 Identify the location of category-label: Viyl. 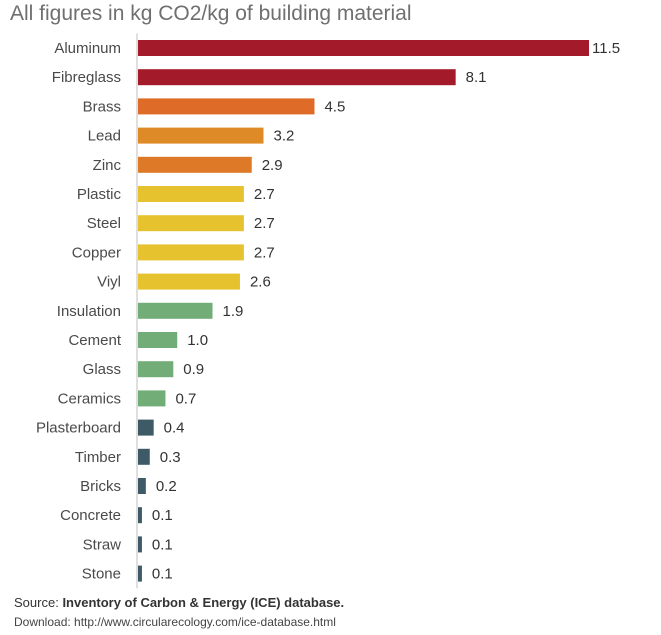
(109, 282).